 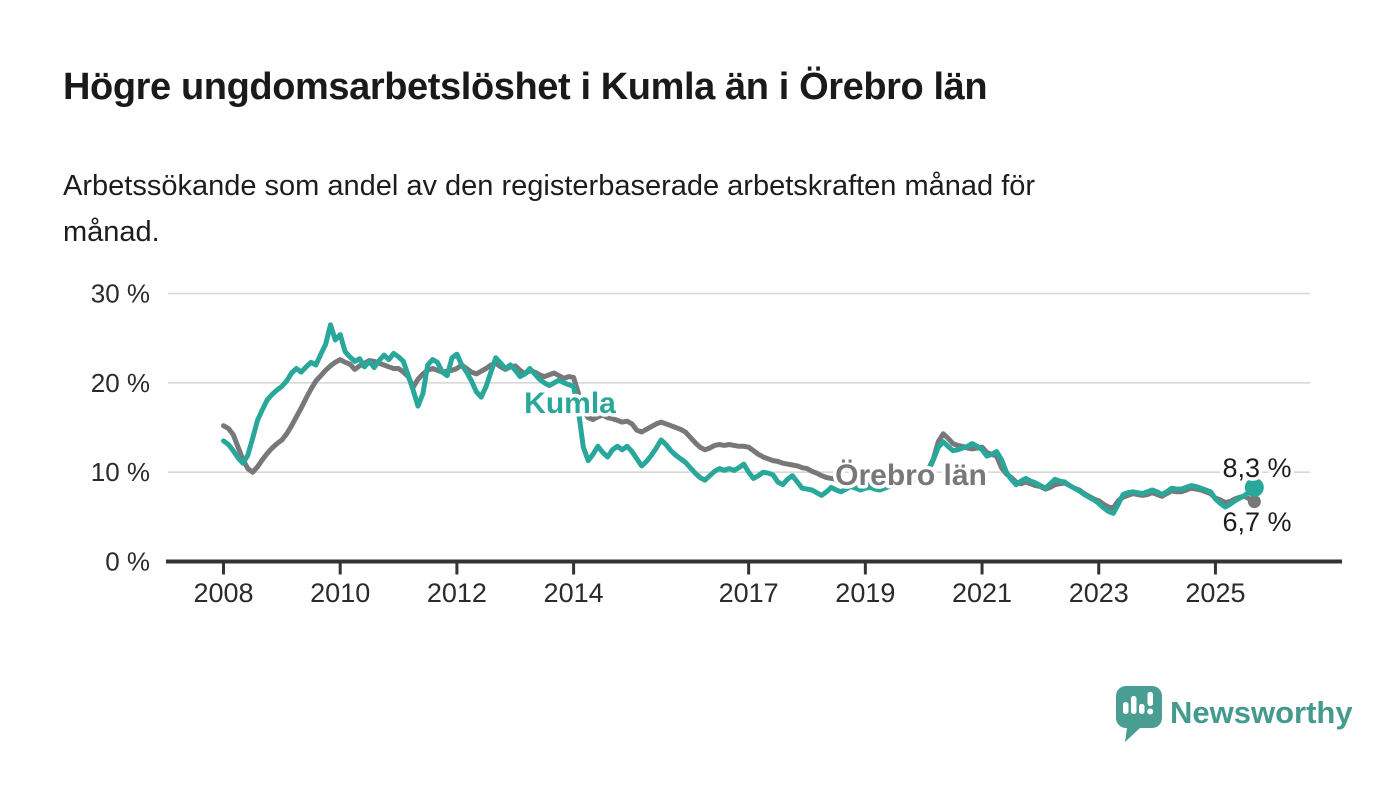 I want to click on logo-bar-tall, so click(x=1134, y=705).